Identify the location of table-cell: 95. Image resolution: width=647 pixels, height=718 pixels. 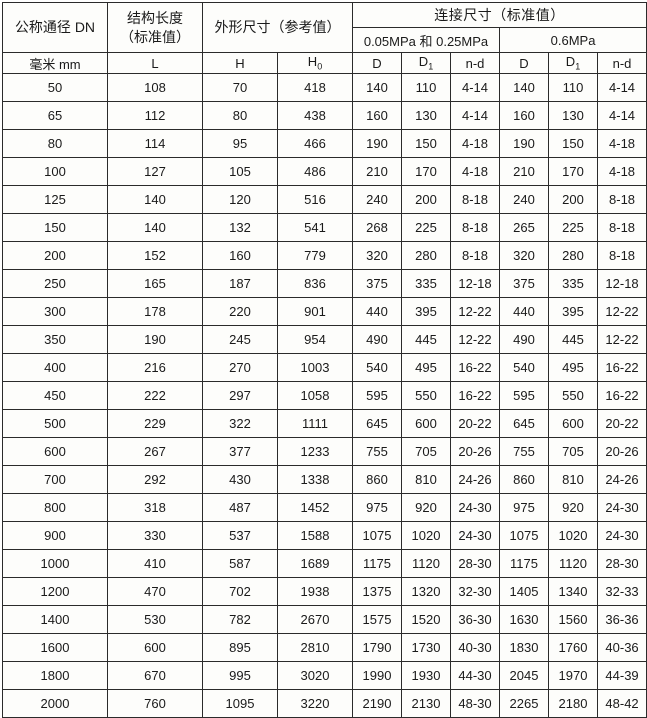
(240, 143).